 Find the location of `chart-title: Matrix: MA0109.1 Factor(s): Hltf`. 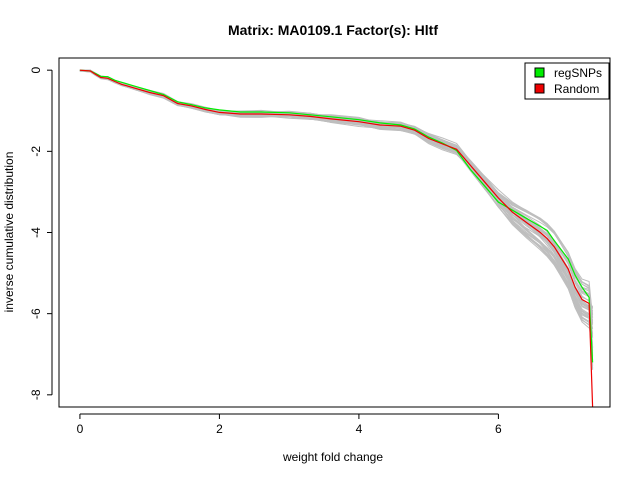

chart-title: Matrix: MA0109.1 Factor(s): Hltf is located at coordinates (333, 30).